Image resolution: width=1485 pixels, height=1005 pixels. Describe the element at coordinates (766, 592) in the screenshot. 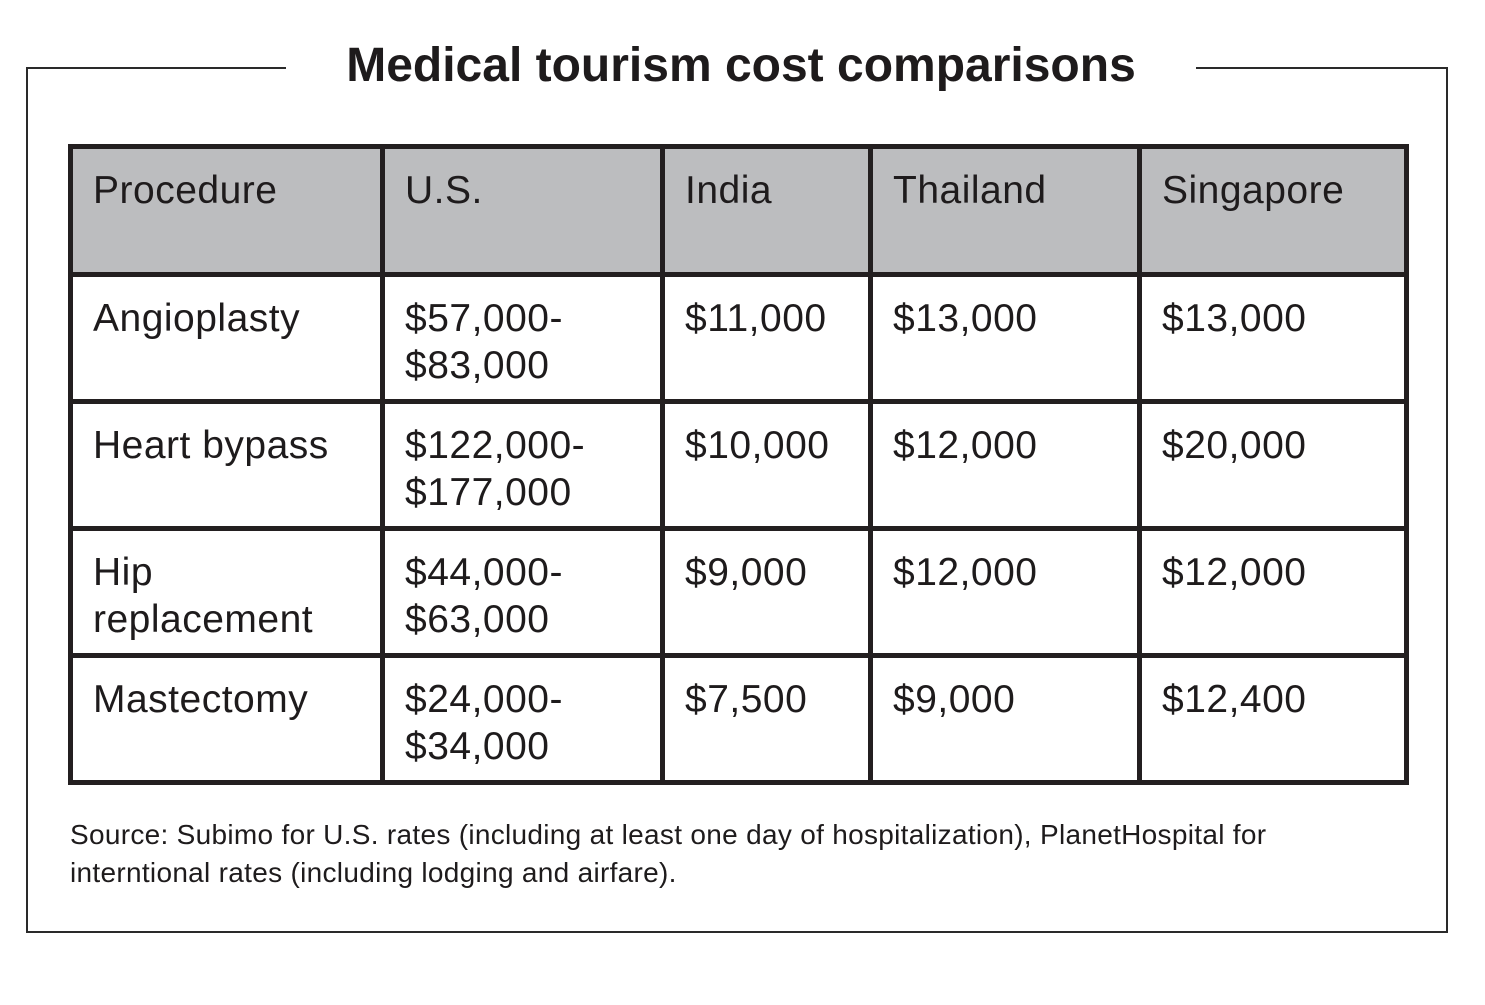

I see `cell-india: $9,000` at that location.